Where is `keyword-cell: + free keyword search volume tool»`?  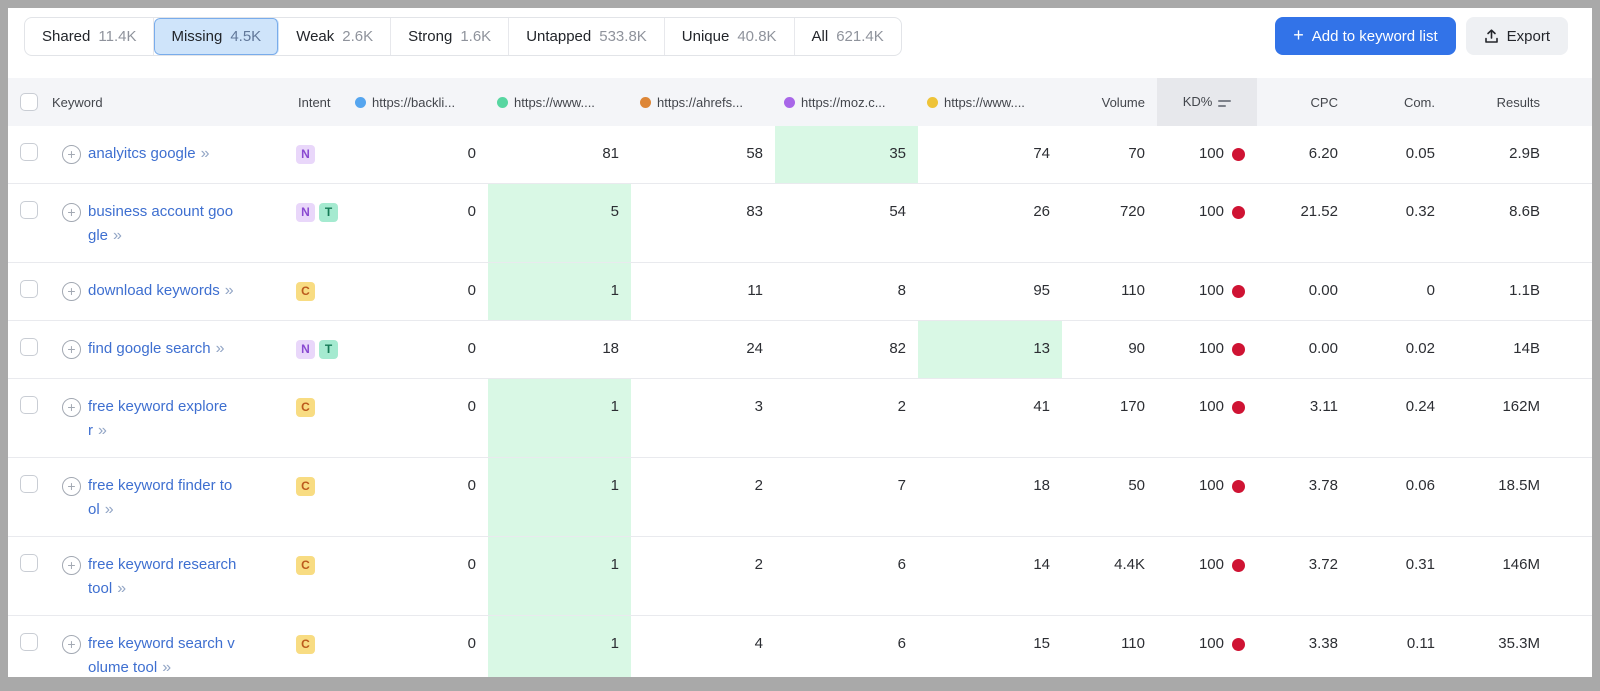 keyword-cell: + free keyword search volume tool» is located at coordinates (171, 646).